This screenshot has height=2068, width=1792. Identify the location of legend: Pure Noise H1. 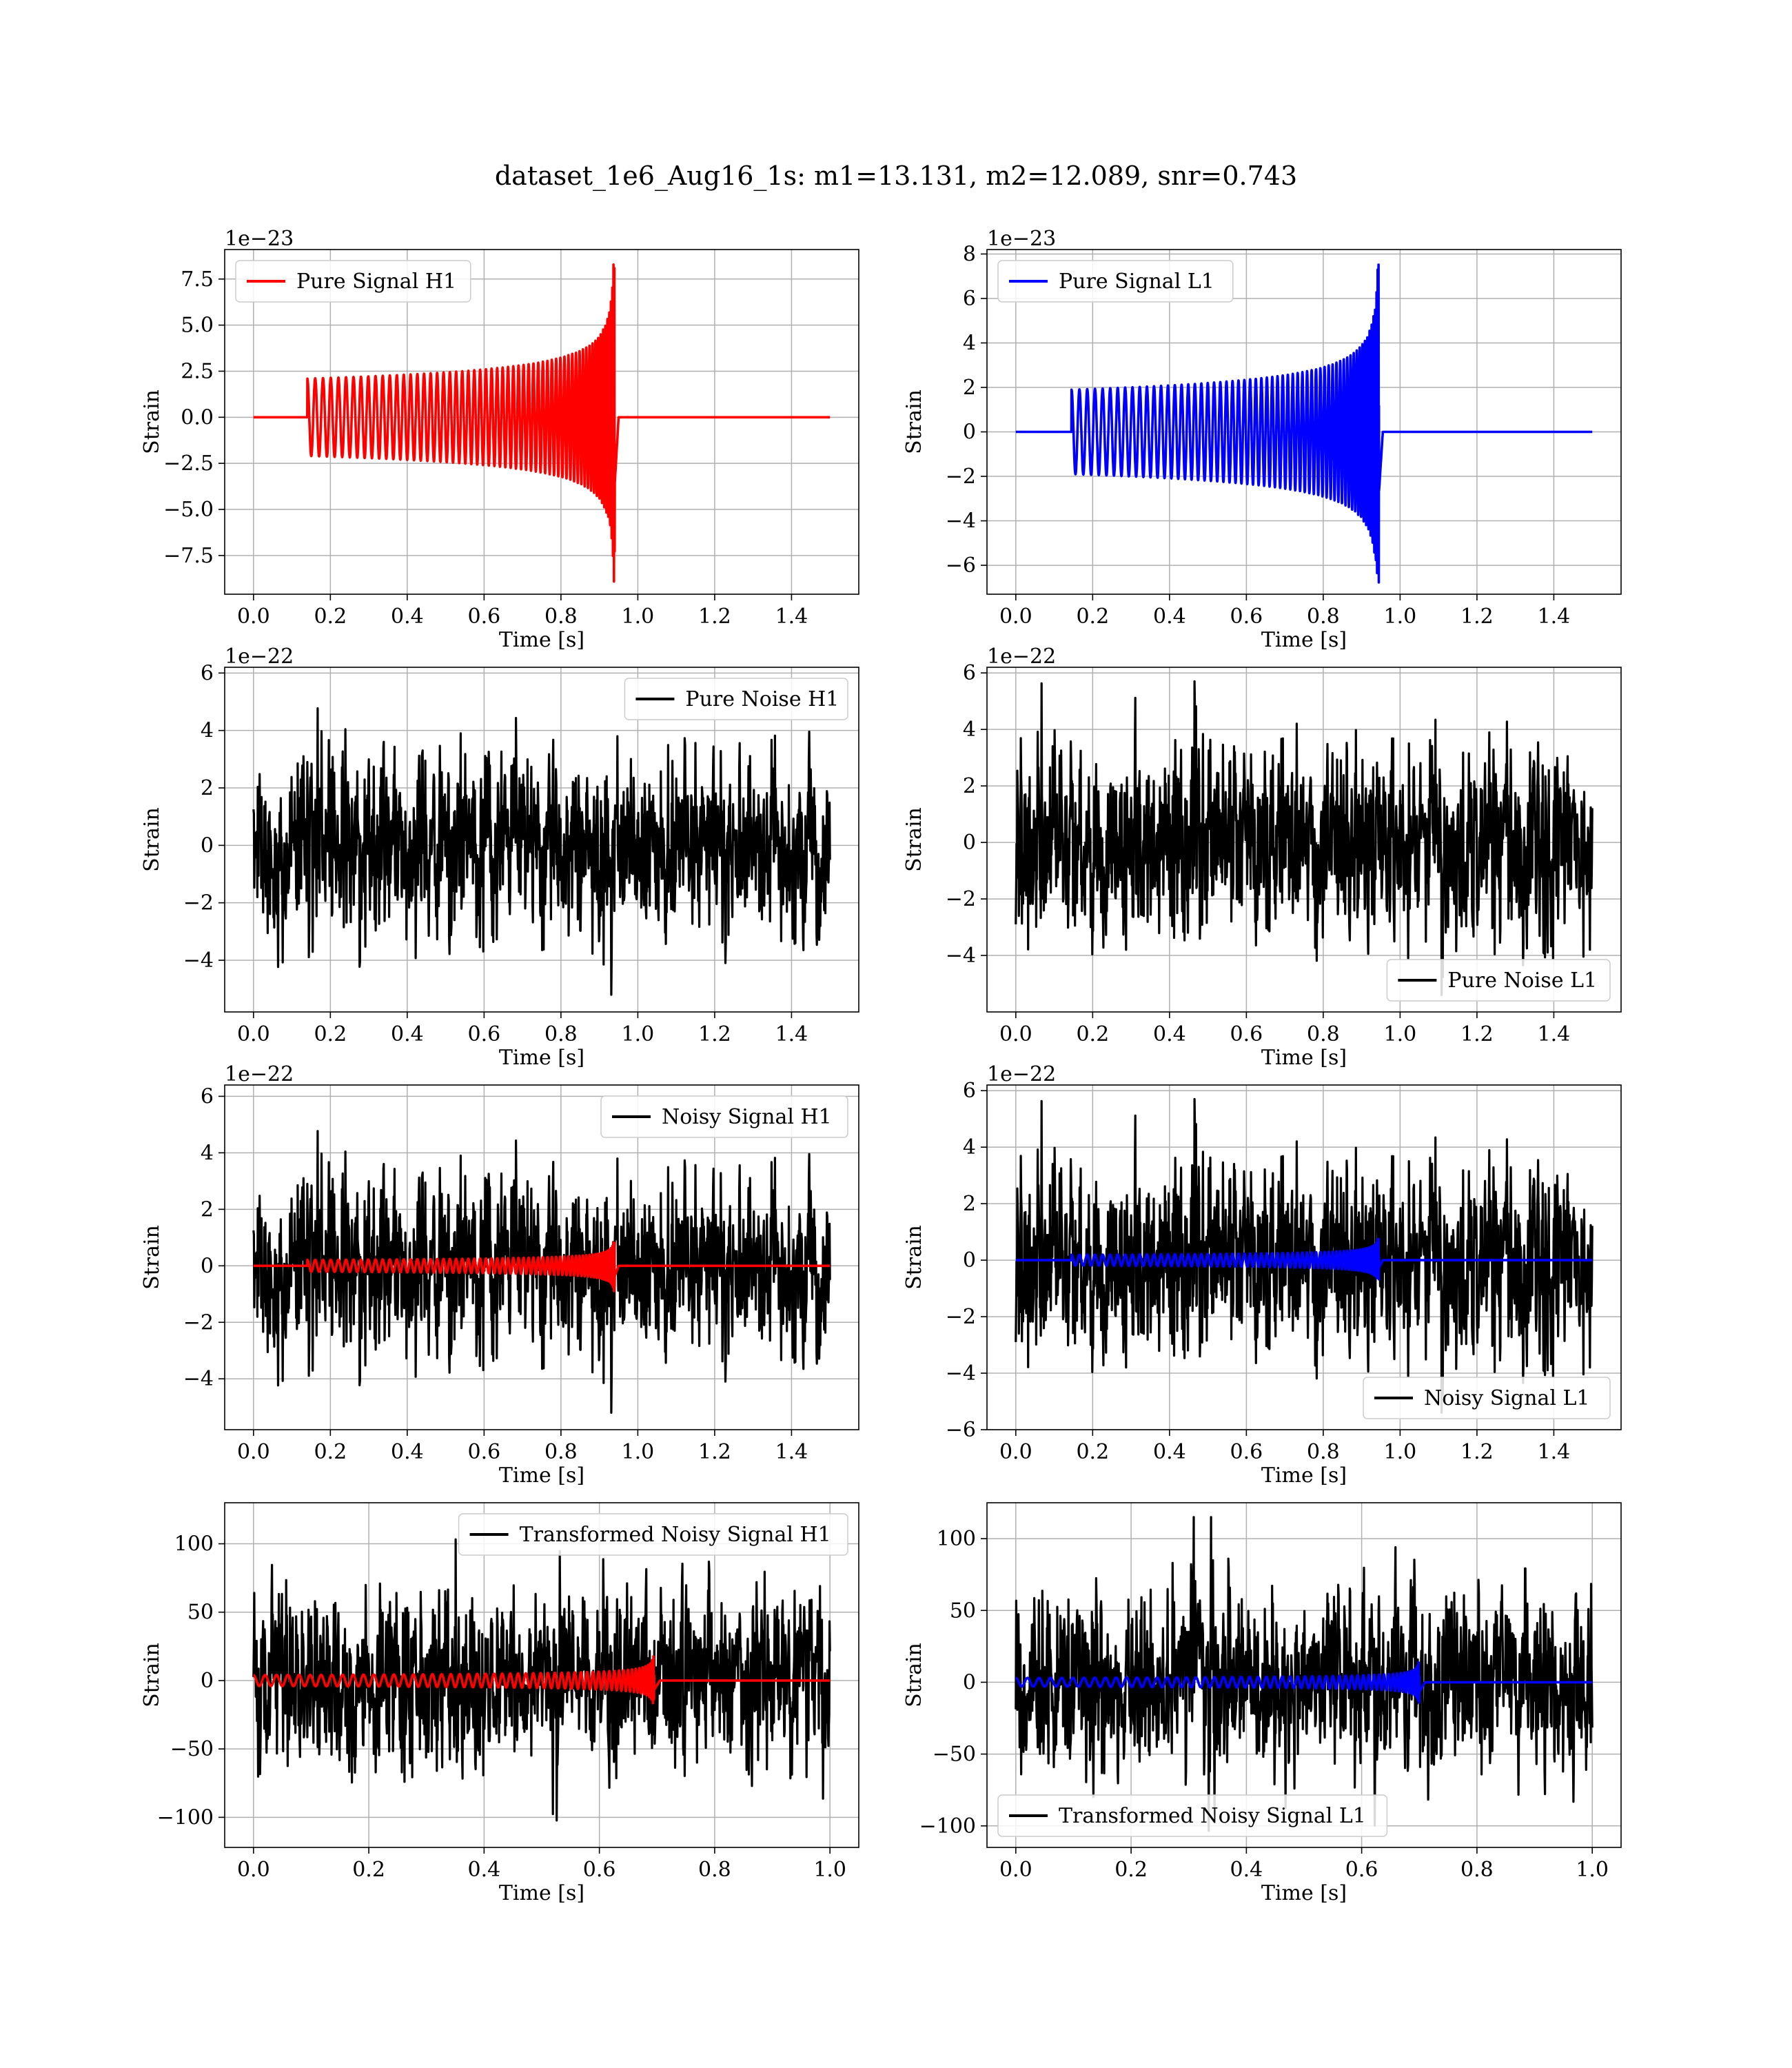
(736, 699).